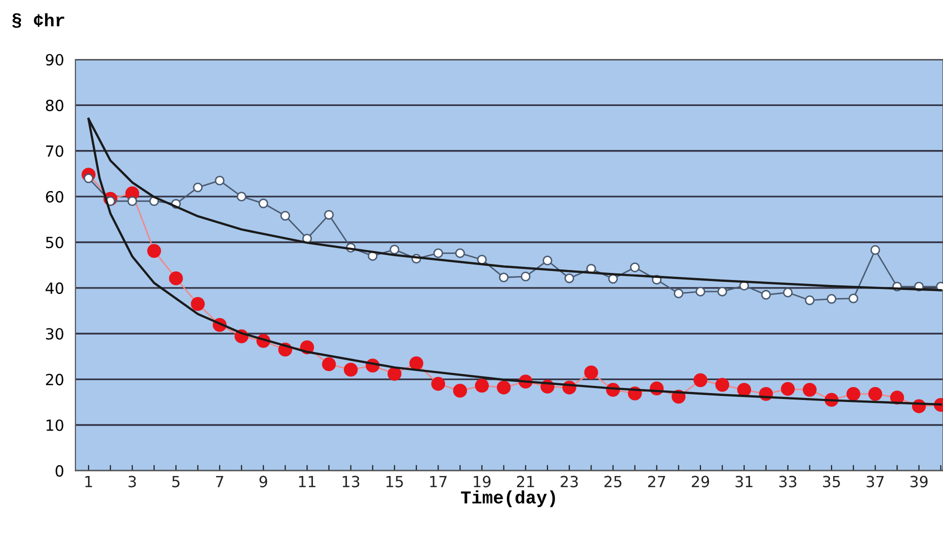 The height and width of the screenshot is (541, 943). Describe the element at coordinates (919, 482) in the screenshot. I see `x-tick-label: 39` at that location.